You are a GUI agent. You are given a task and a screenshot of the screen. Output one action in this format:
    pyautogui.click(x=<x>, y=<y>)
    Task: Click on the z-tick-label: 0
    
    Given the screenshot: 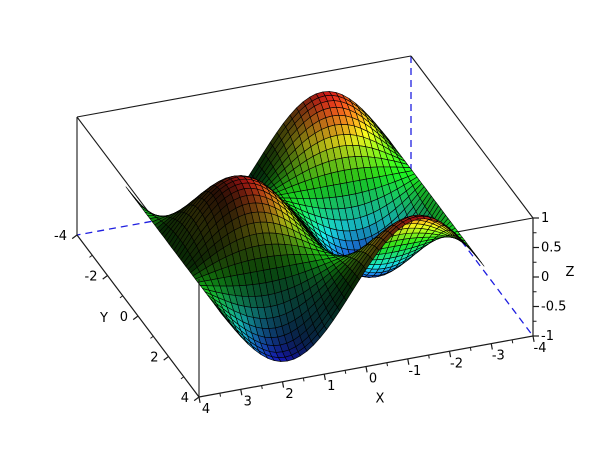 What is the action you would take?
    pyautogui.click(x=545, y=277)
    